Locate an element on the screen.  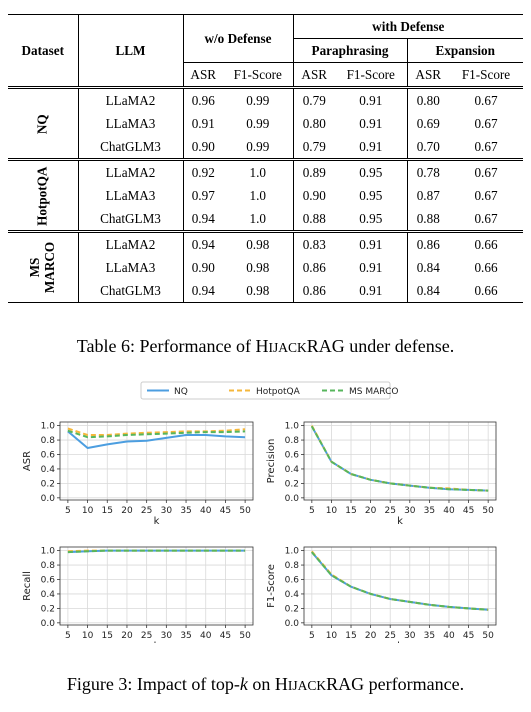
asr-value-cell: 0.92 is located at coordinates (202, 171).